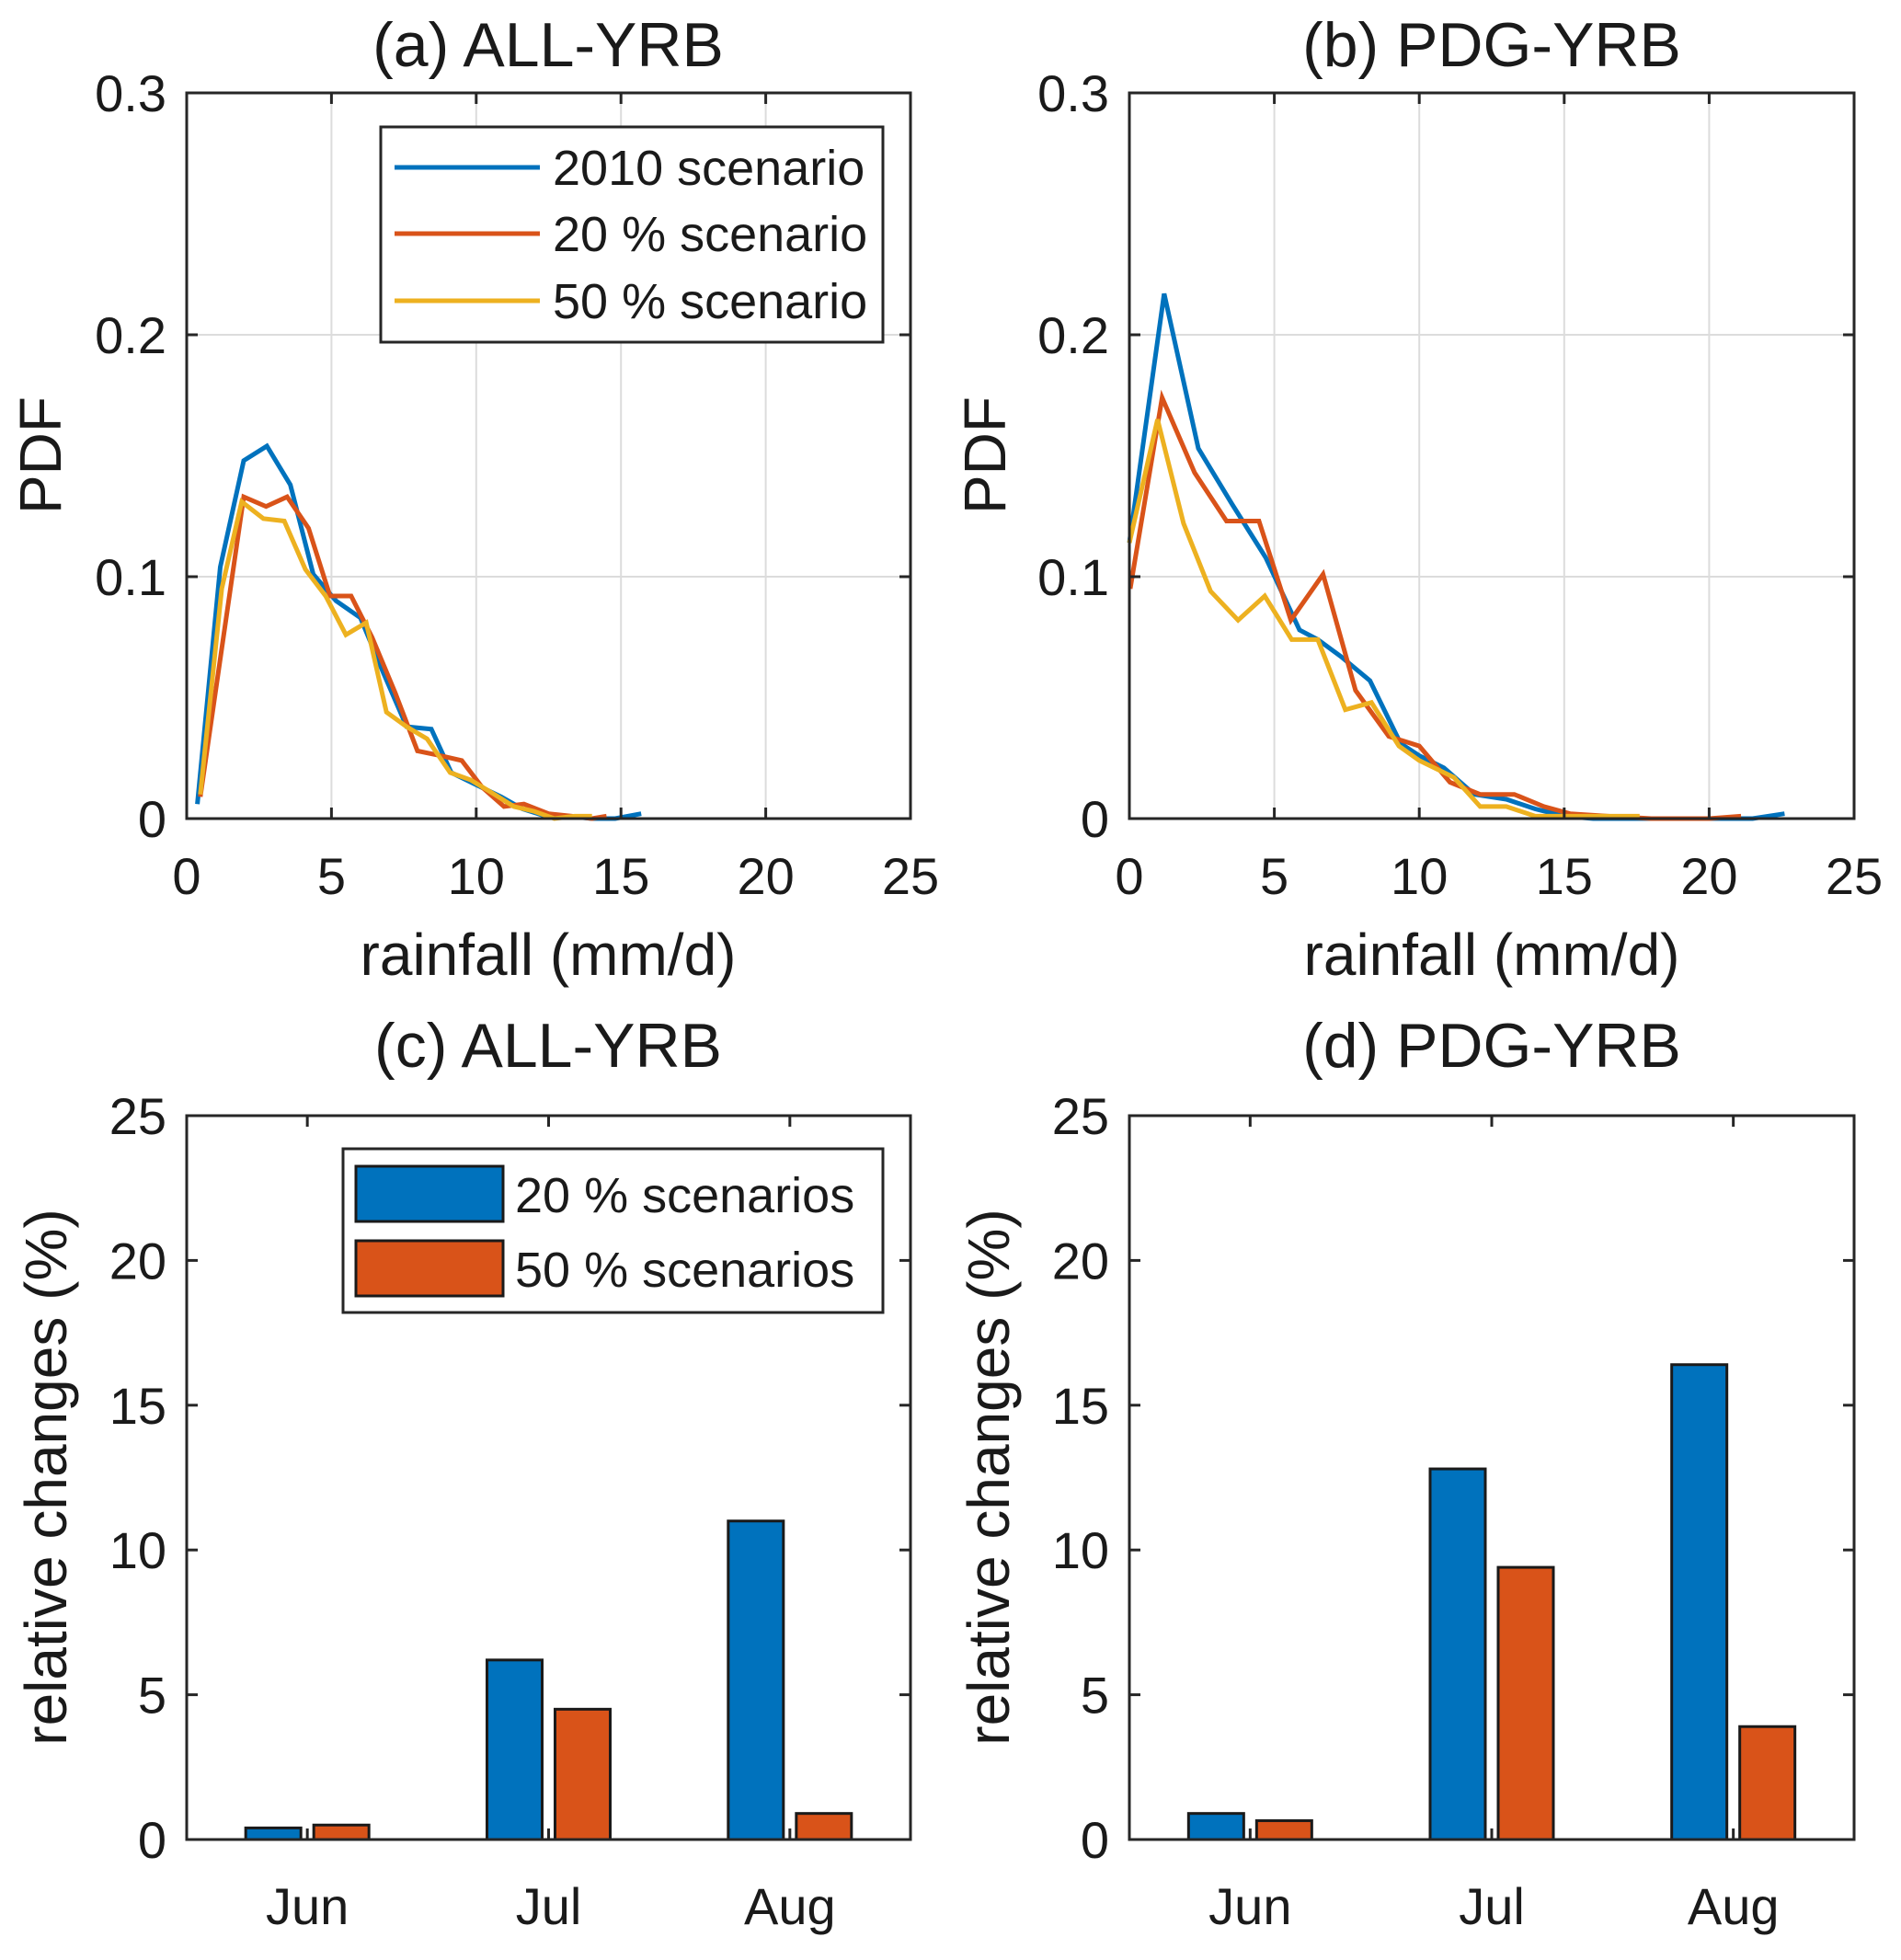  Describe the element at coordinates (1491, 1046) in the screenshot. I see `panel-d-title: (d) PDG-YRB` at that location.